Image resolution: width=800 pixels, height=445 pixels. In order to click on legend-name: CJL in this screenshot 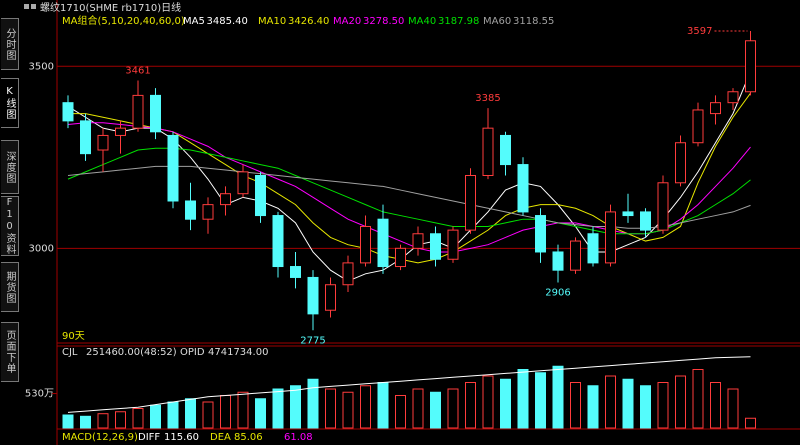, I will do `click(70, 352)`.